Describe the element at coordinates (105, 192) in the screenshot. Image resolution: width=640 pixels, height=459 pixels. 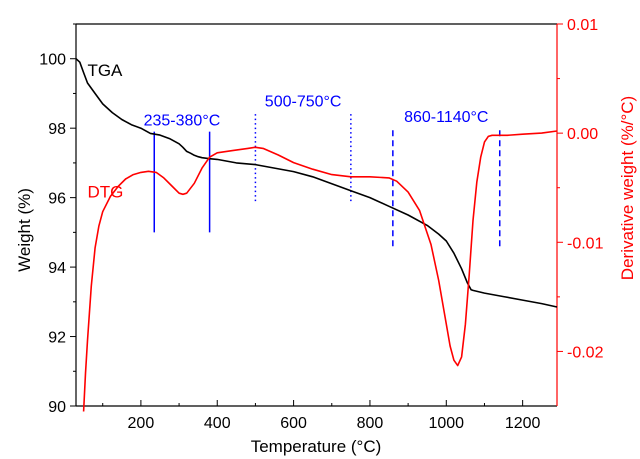
I see `series-label-dtg: DTG` at that location.